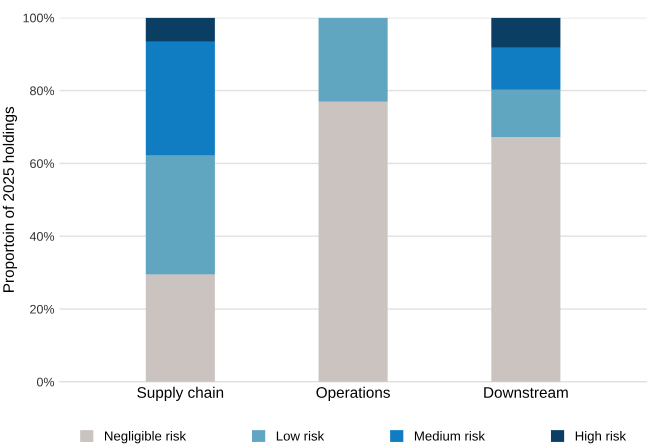  I want to click on legend-label: Negligible risk, so click(145, 437).